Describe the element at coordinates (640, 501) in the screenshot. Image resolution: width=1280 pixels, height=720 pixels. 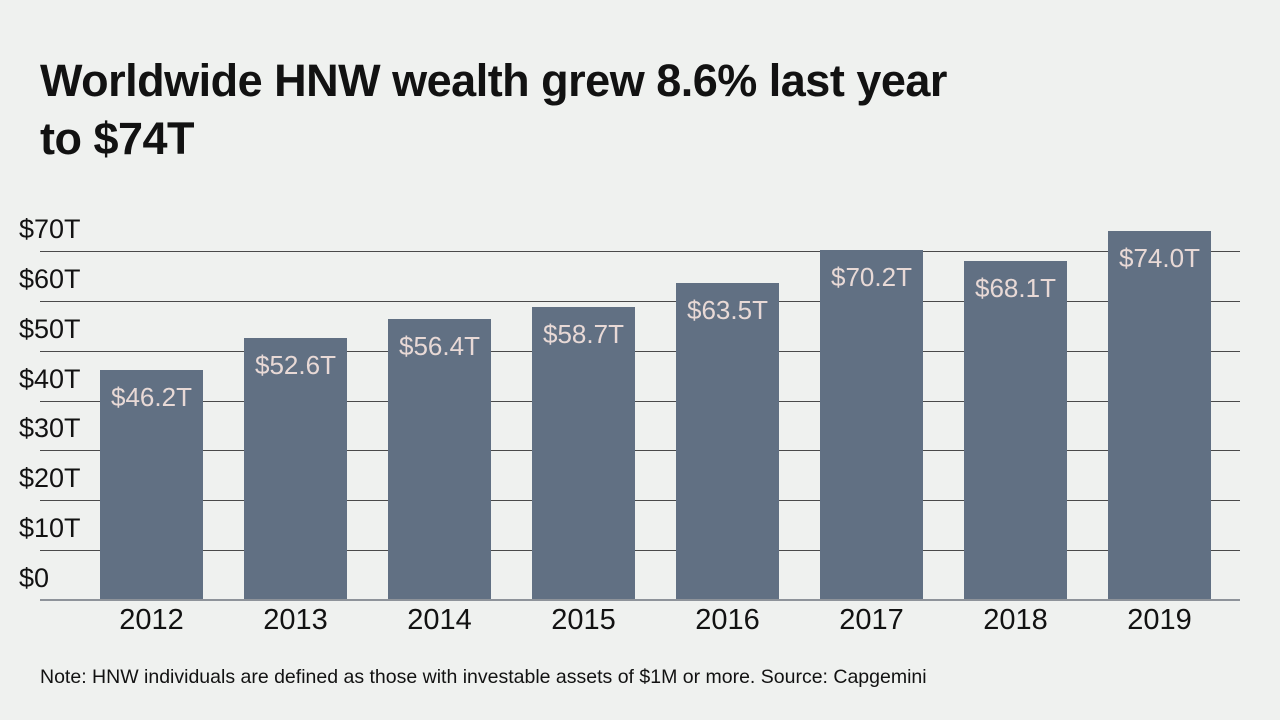
I see `gridline-20T` at that location.